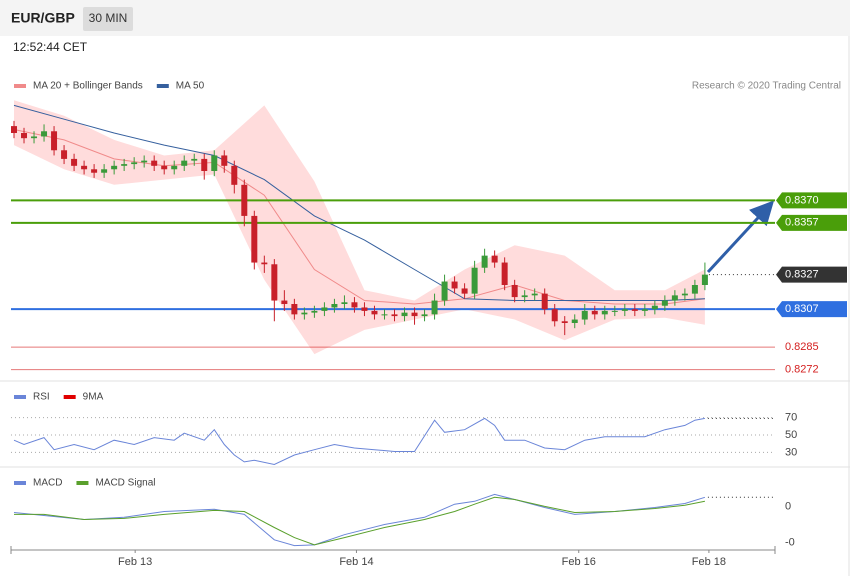 Image resolution: width=850 pixels, height=576 pixels. I want to click on level-label: 0.8285, so click(802, 347).